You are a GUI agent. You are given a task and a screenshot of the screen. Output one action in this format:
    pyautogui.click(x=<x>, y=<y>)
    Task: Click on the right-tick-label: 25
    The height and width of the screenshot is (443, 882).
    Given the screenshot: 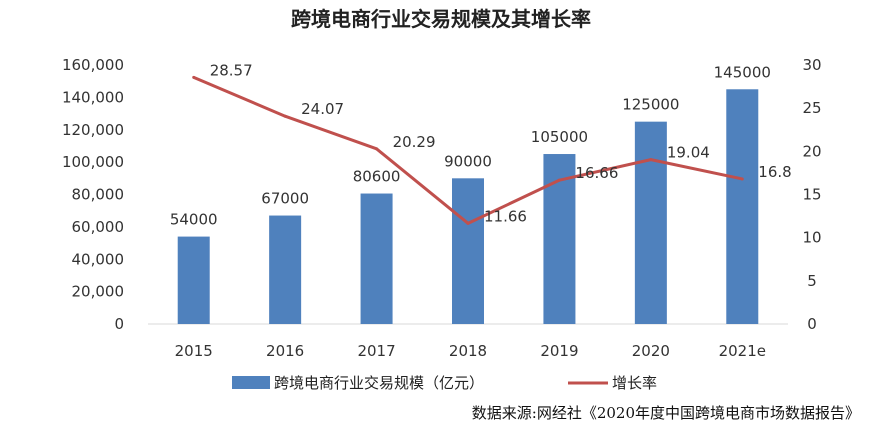 What is the action you would take?
    pyautogui.click(x=811, y=108)
    